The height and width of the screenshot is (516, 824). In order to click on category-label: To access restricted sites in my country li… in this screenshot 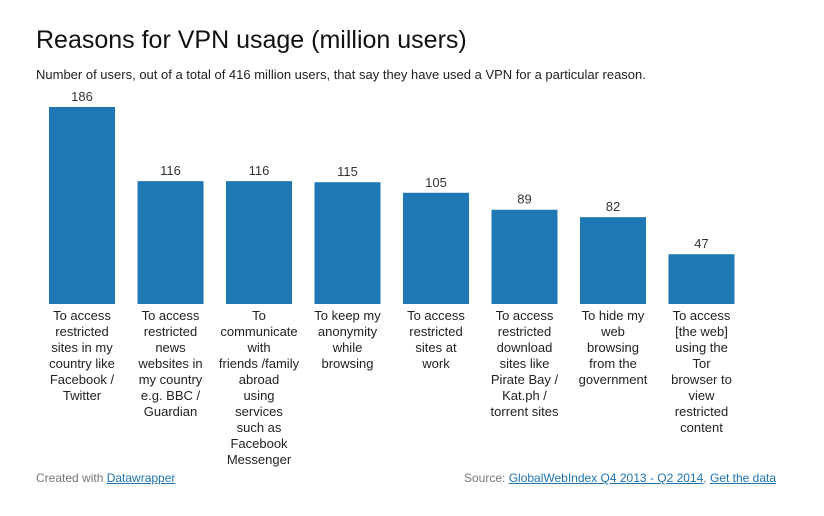, I will do `click(82, 355)`.